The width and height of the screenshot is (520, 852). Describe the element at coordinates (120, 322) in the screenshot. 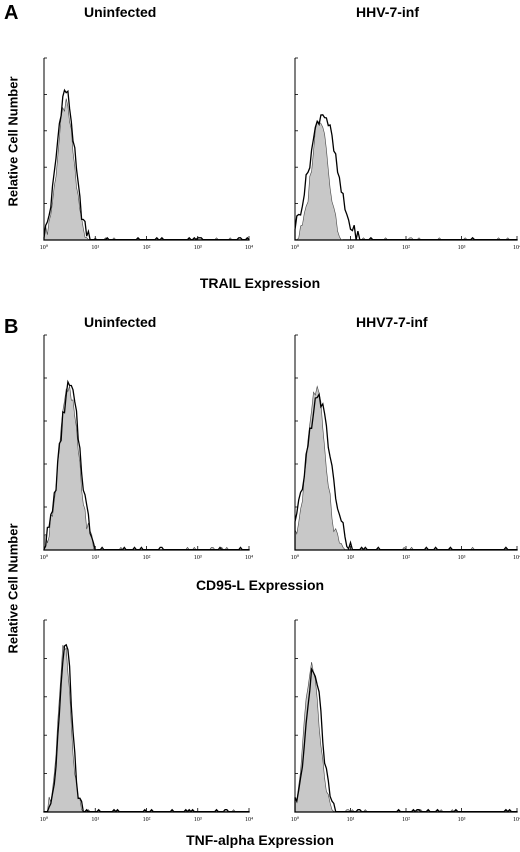

I see `col-title-b-left: Uninfected` at that location.